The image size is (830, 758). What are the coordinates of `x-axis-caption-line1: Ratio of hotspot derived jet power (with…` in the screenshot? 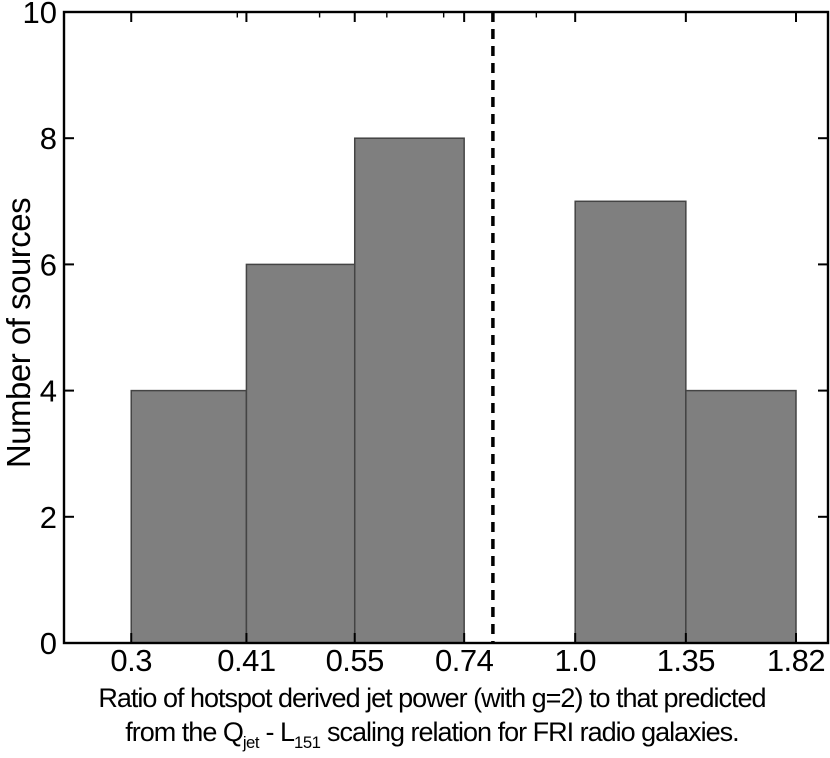 It's located at (432, 698).